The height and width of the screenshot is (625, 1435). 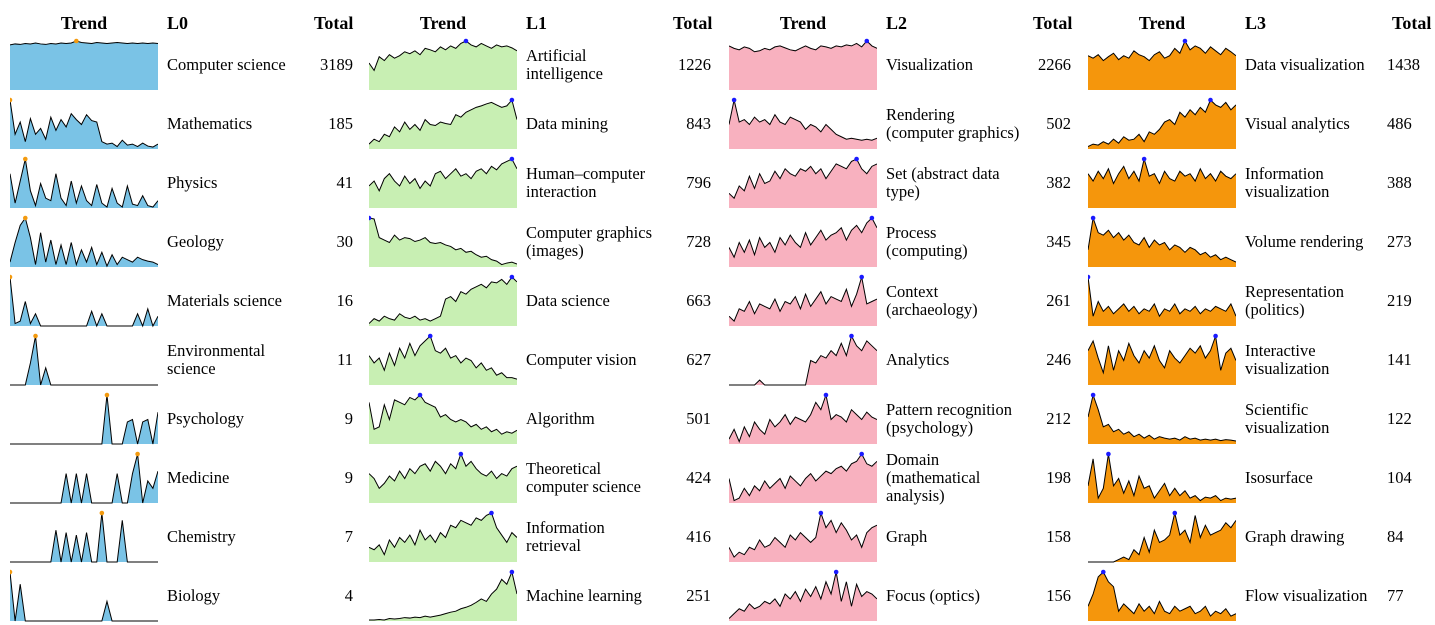 I want to click on header-level: L3, so click(x=1256, y=23).